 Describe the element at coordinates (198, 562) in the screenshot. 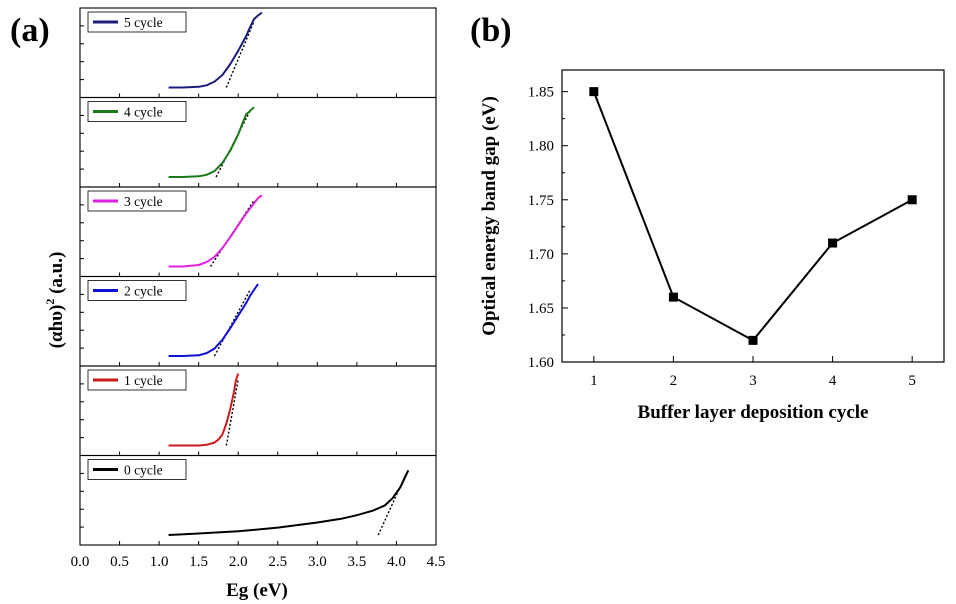

I see `panel-a-x-tick-label: 1.5` at that location.